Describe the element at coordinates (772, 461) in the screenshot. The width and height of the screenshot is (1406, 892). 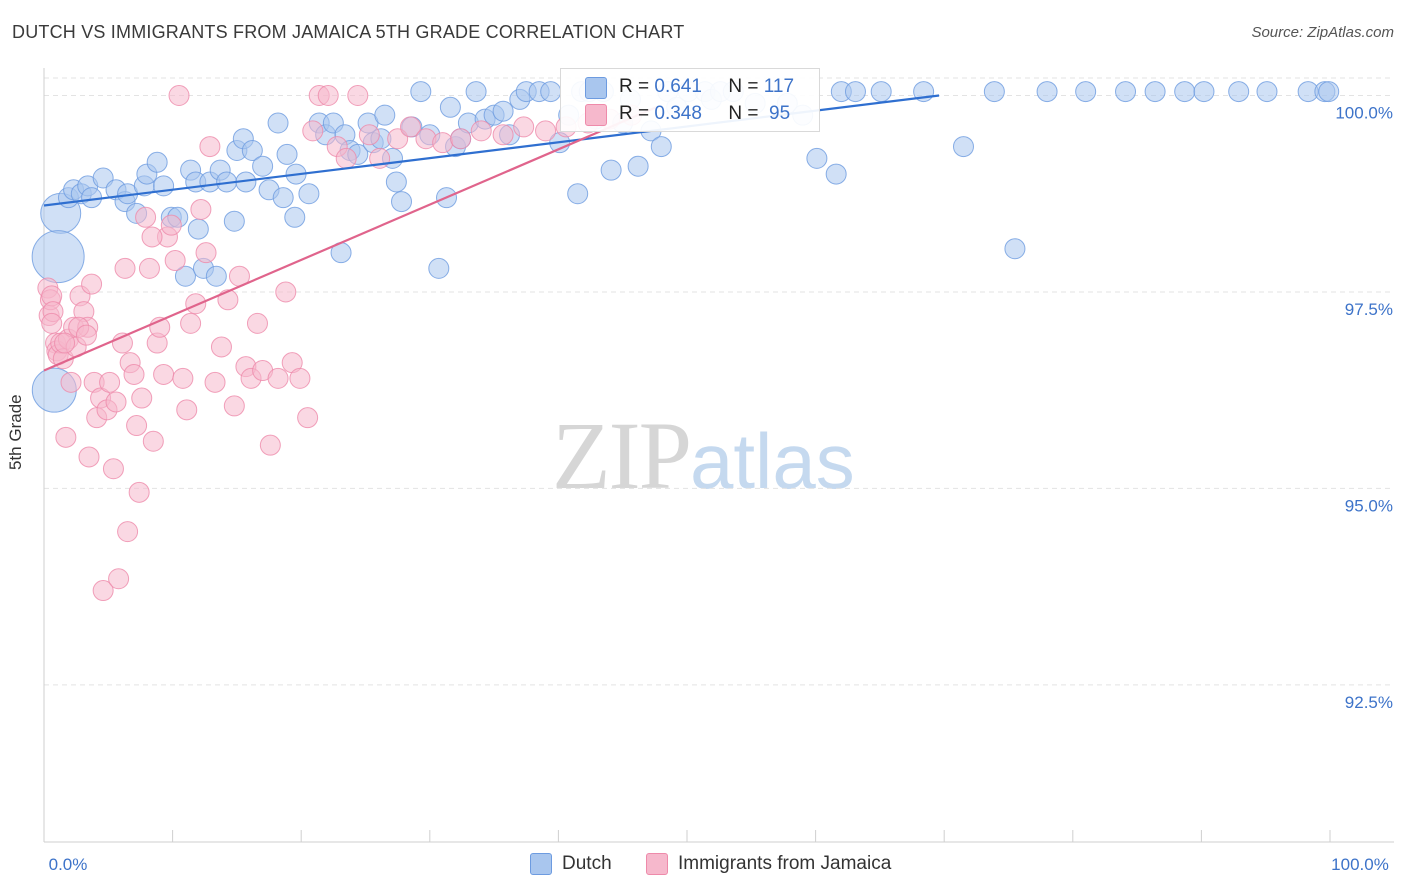
I see `watermark-atlas: atlas` at that location.